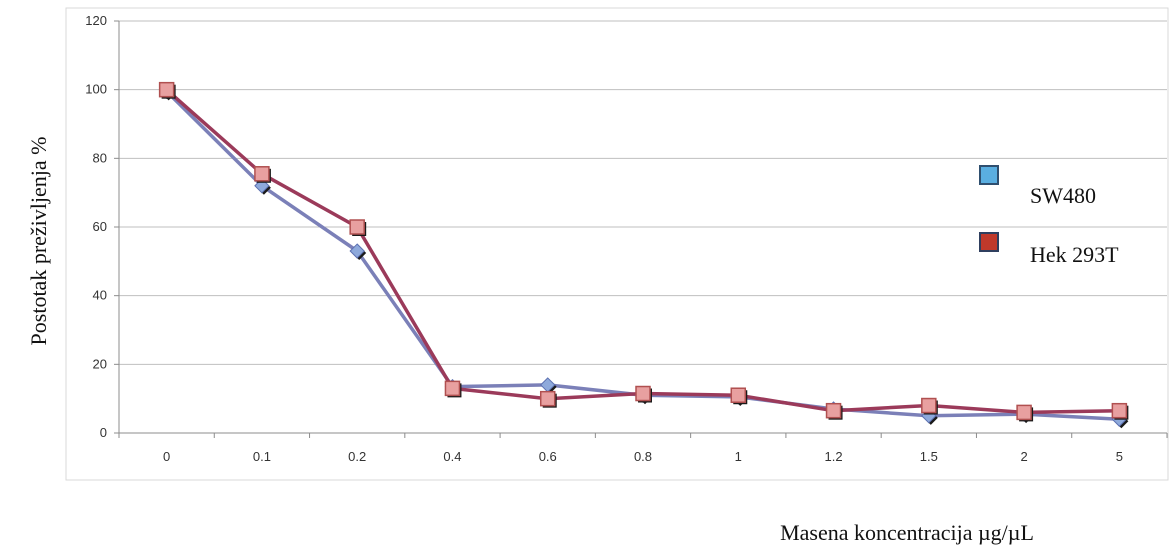  I want to click on y-tick-labels: 0 20 40 60 80 100 120, so click(96, 226).